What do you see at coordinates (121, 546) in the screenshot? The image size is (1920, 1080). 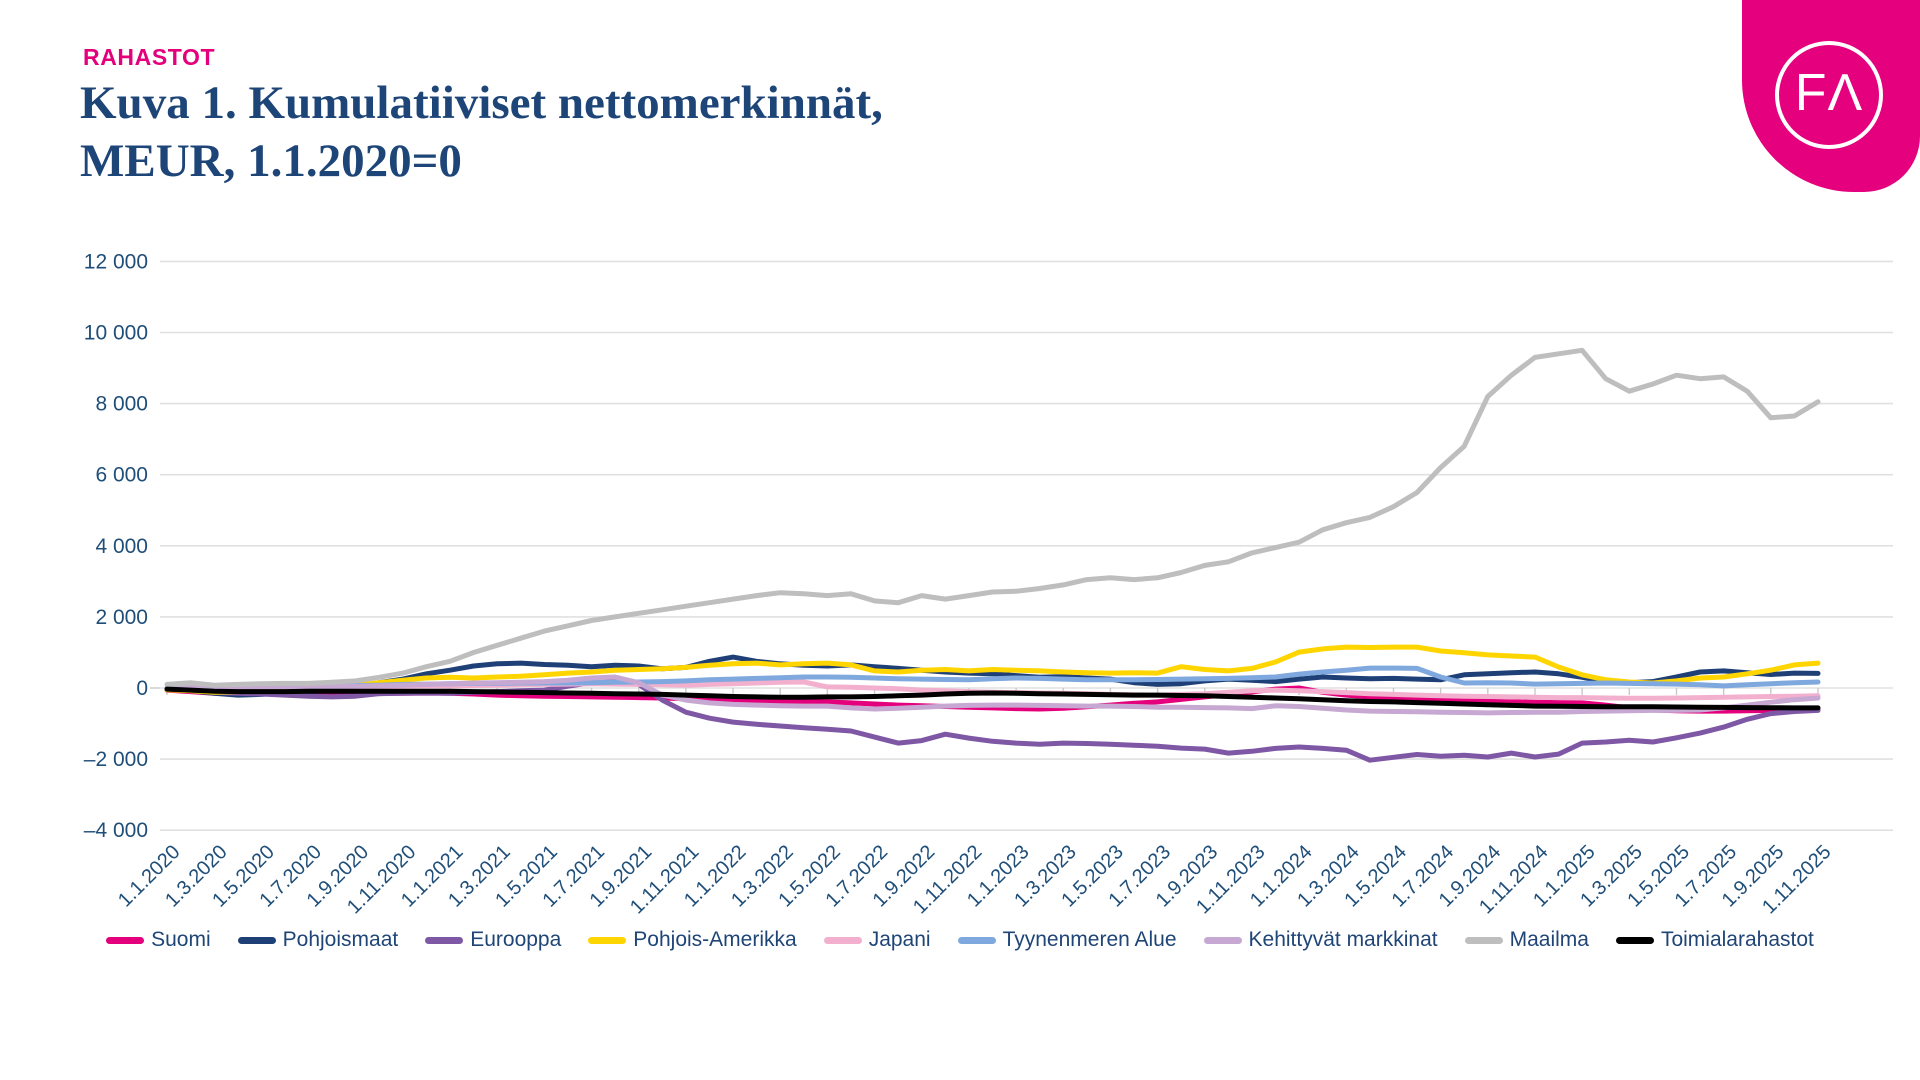 I see `y-tick-label: 4 000` at bounding box center [121, 546].